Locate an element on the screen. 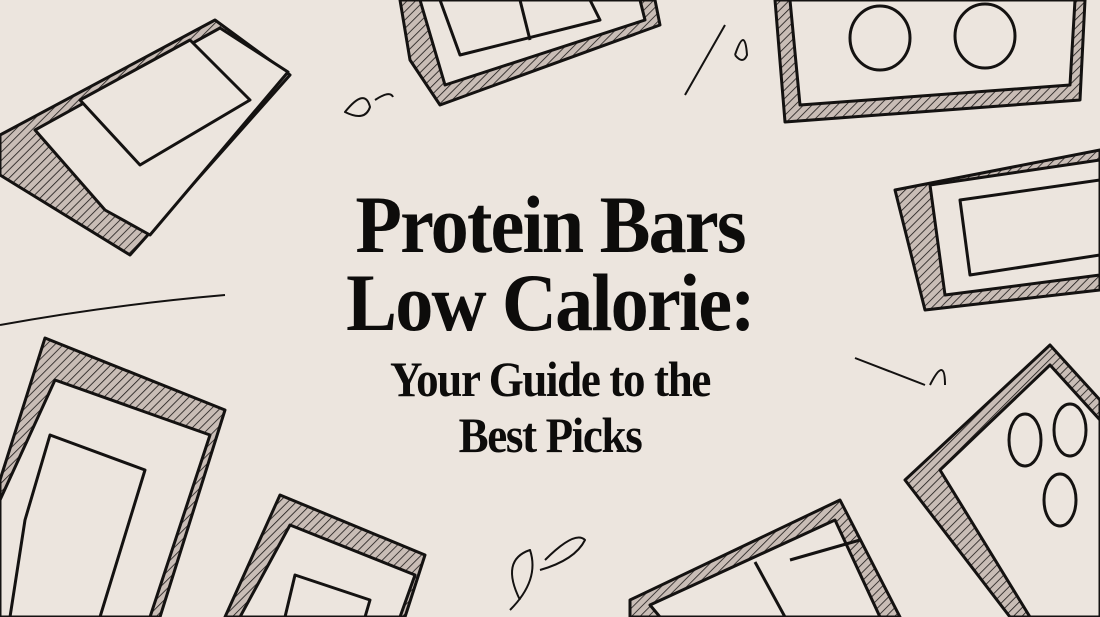  hero-title-line-2: Low Calorie: is located at coordinates (550, 302).